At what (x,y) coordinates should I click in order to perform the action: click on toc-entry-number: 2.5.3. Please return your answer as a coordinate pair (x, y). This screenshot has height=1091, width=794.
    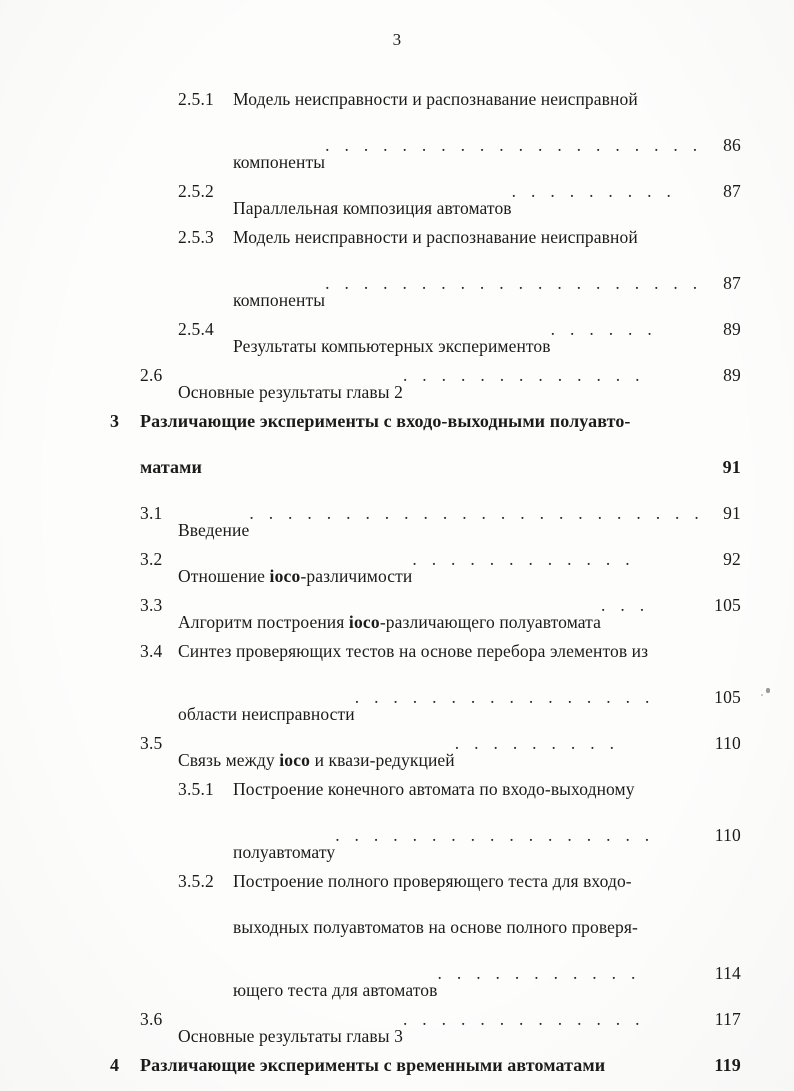
    Looking at the image, I should click on (196, 237).